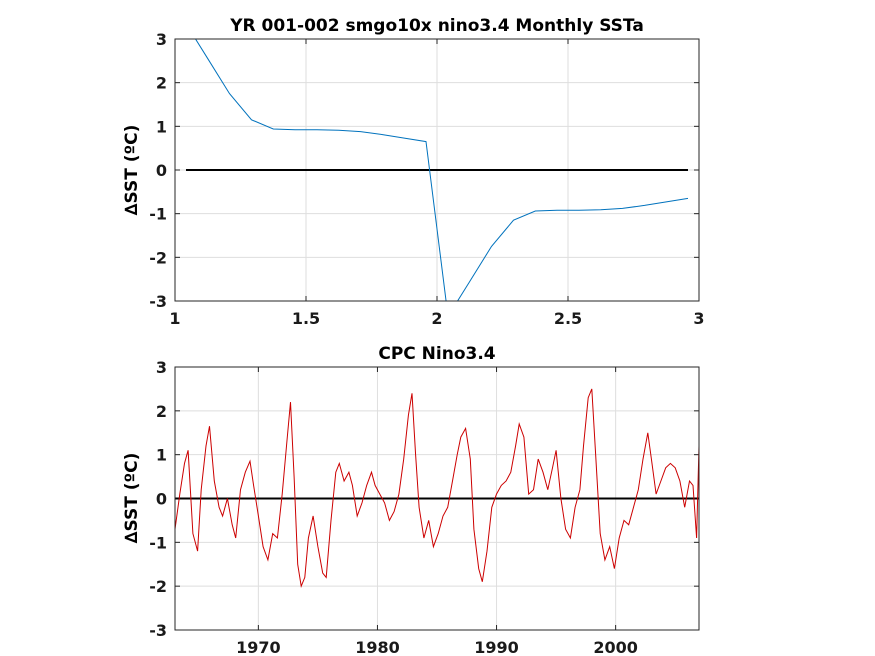 The image size is (875, 656). Describe the element at coordinates (161, 499) in the screenshot. I see `bottom-y-tick-label: 0` at that location.